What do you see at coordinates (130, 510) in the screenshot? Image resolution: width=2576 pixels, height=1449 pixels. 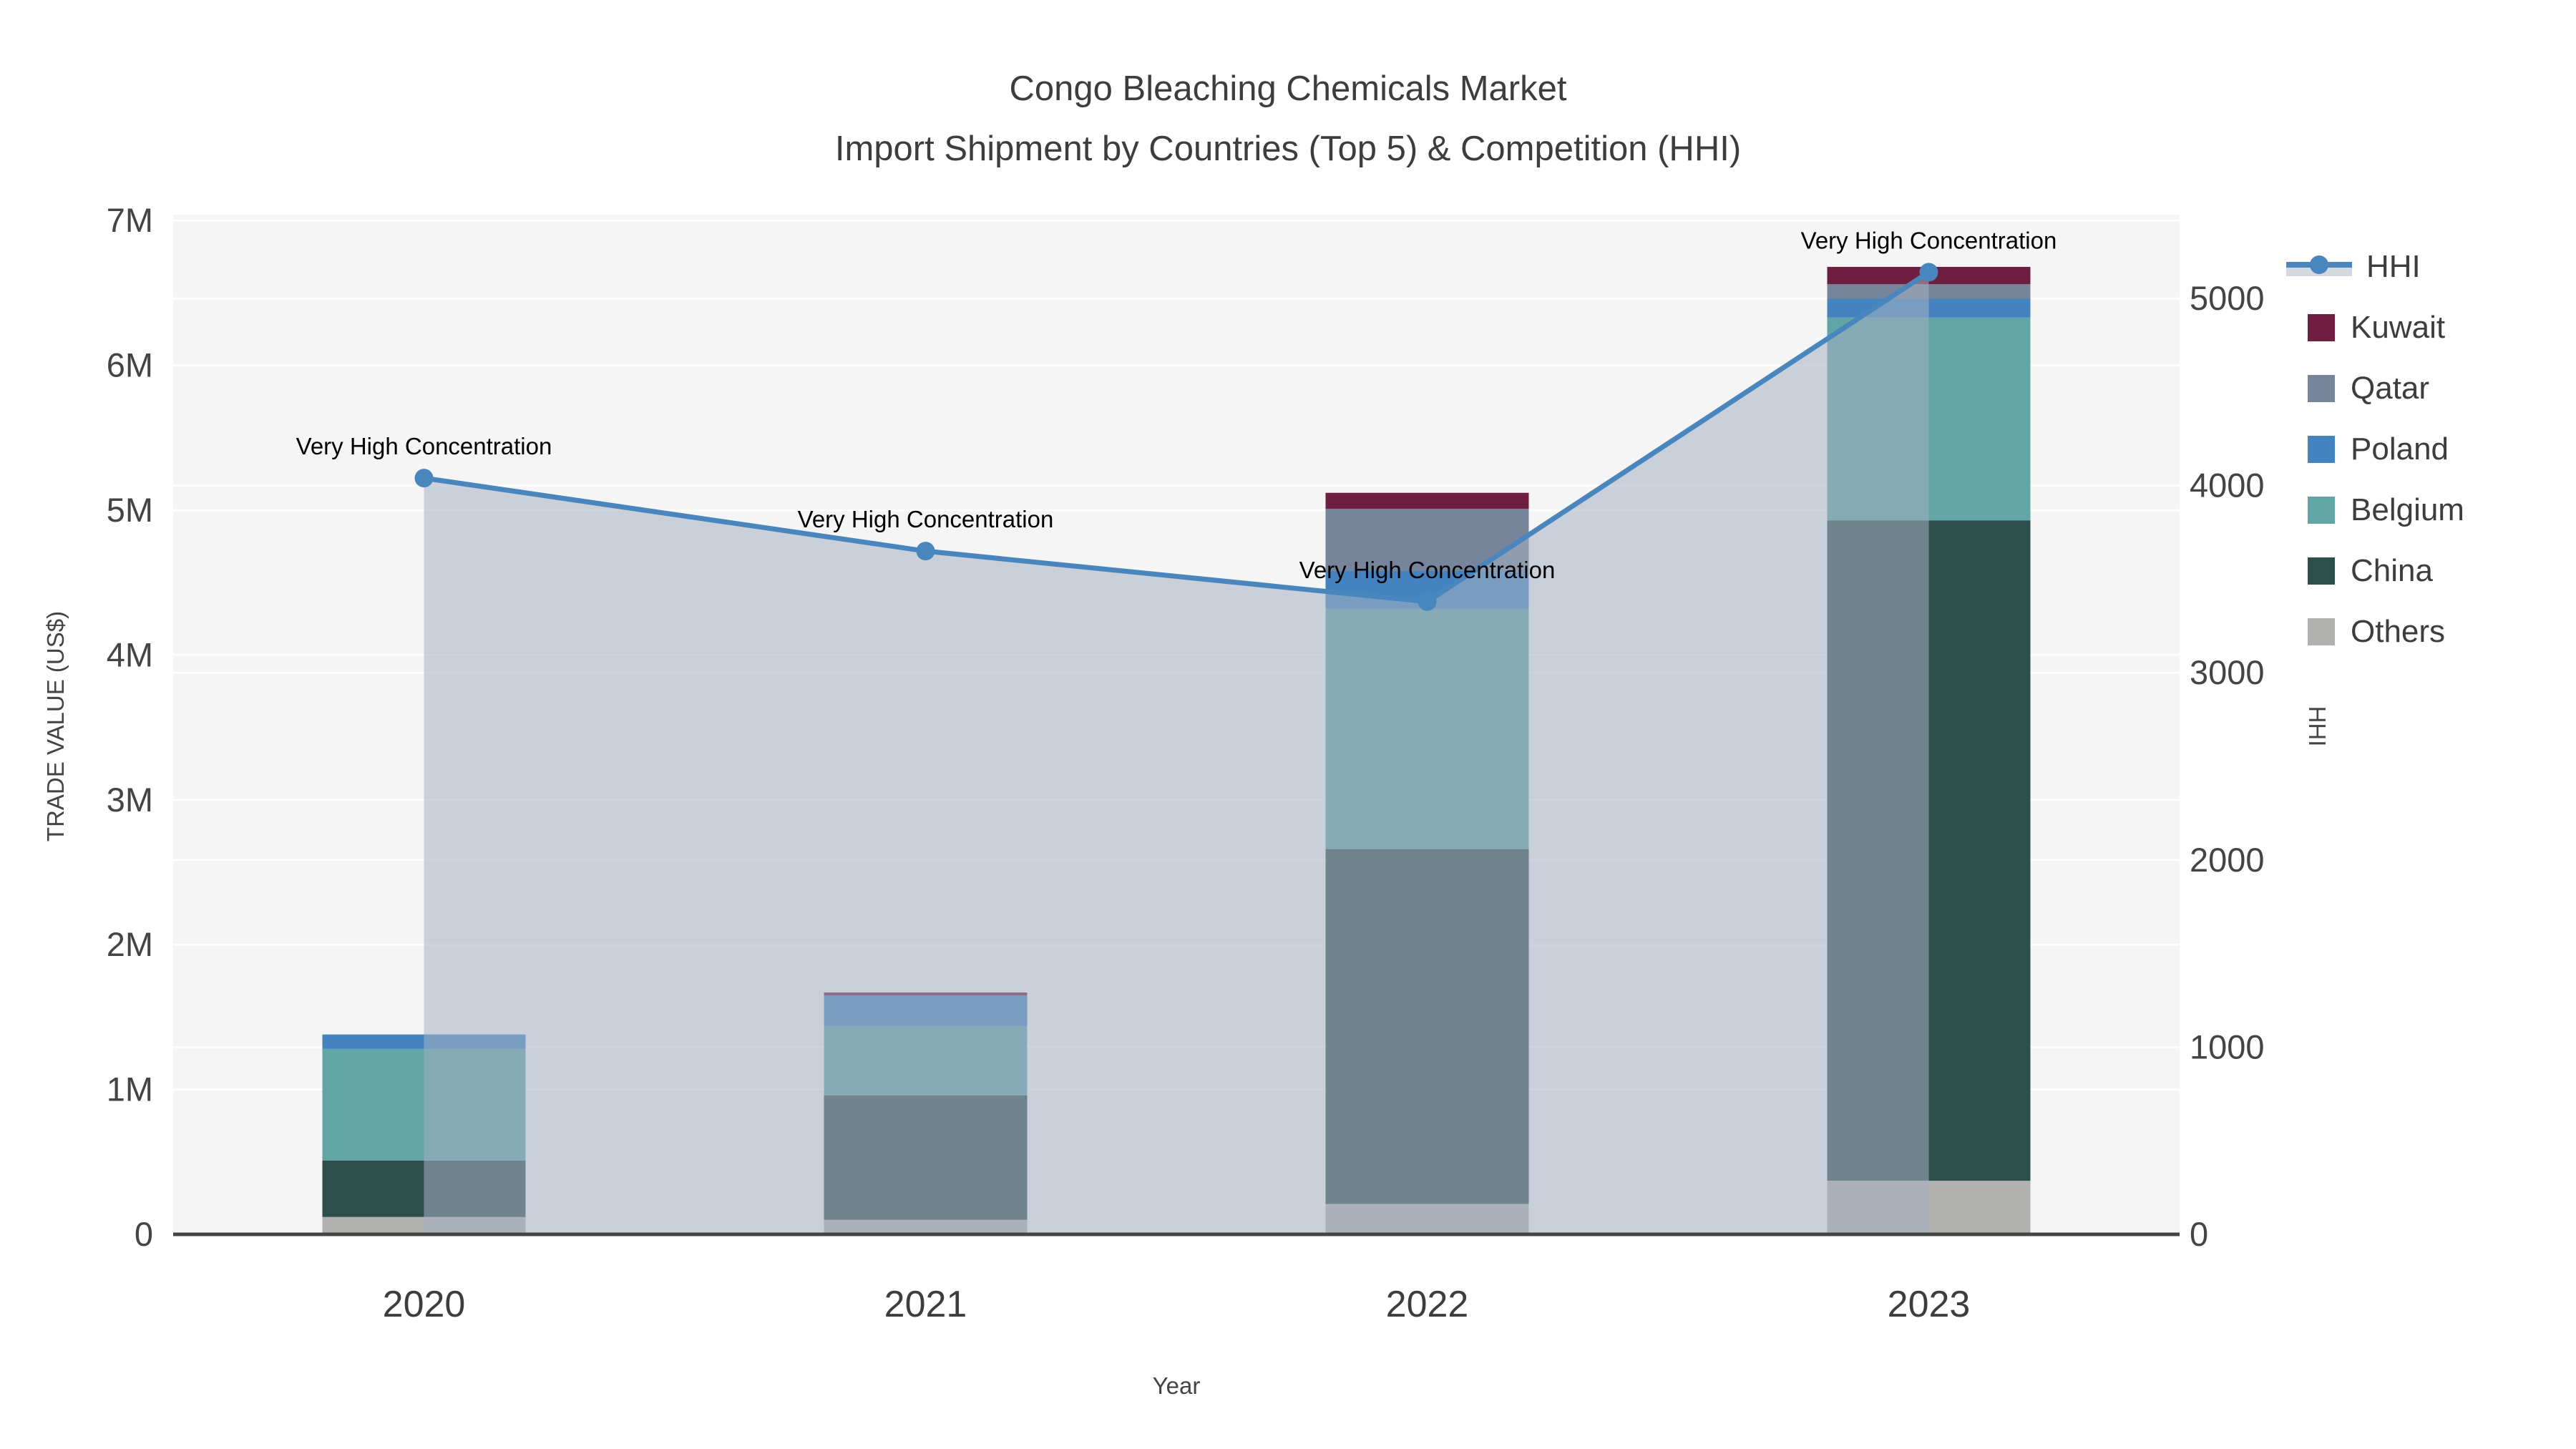 I see `left-axis-tick: 5M` at bounding box center [130, 510].